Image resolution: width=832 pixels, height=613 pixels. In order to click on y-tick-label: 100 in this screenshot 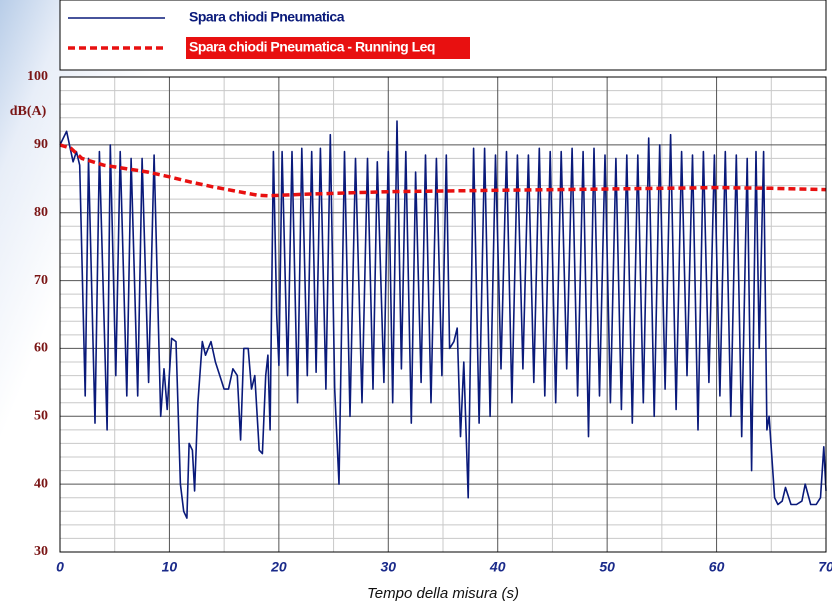, I will do `click(37, 76)`.